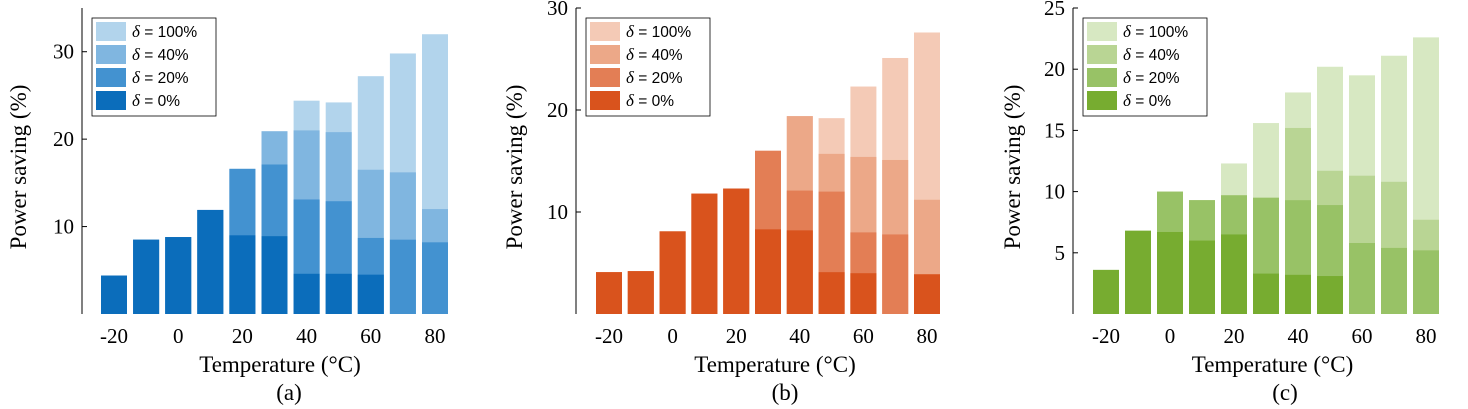  Describe the element at coordinates (1285, 392) in the screenshot. I see `subplot-caption: (c)` at that location.